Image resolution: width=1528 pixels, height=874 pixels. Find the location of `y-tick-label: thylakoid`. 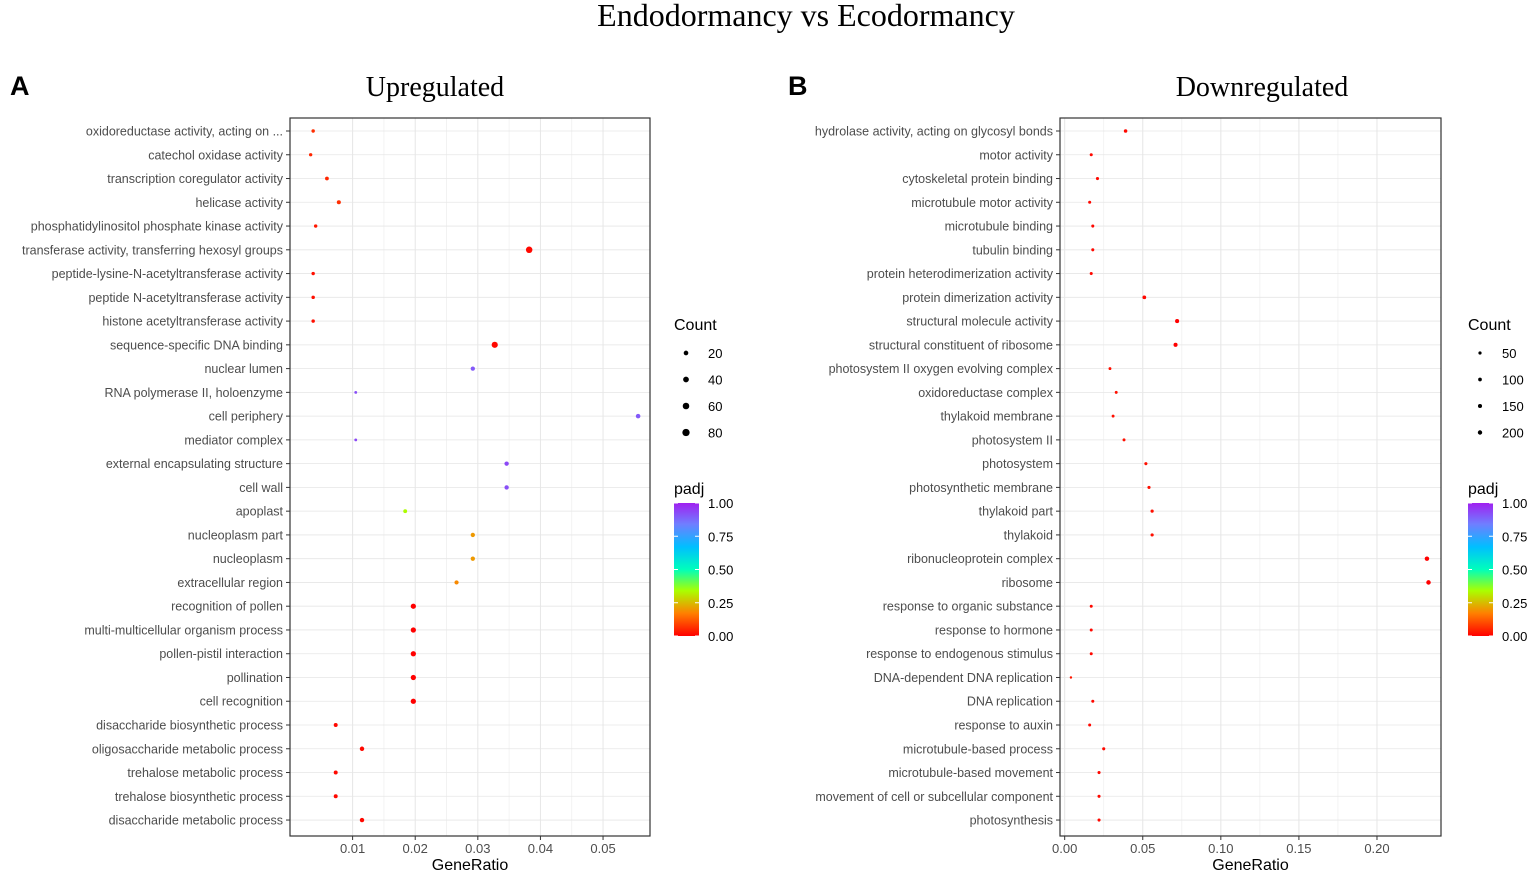

y-tick-label: thylakoid is located at coordinates (1028, 535).